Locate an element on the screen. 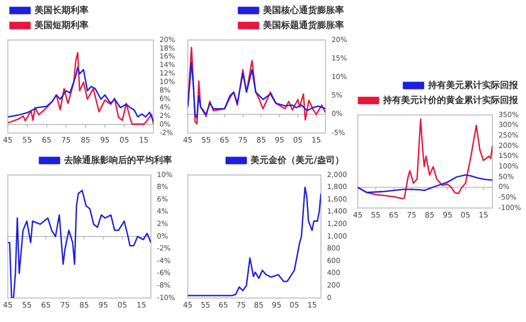  legend-label: 持有美元累计实际回报 is located at coordinates (473, 85).